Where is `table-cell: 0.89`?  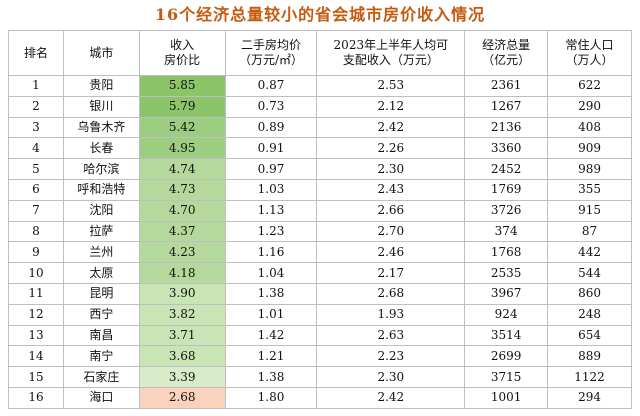
table-cell: 0.89 is located at coordinates (271, 127).